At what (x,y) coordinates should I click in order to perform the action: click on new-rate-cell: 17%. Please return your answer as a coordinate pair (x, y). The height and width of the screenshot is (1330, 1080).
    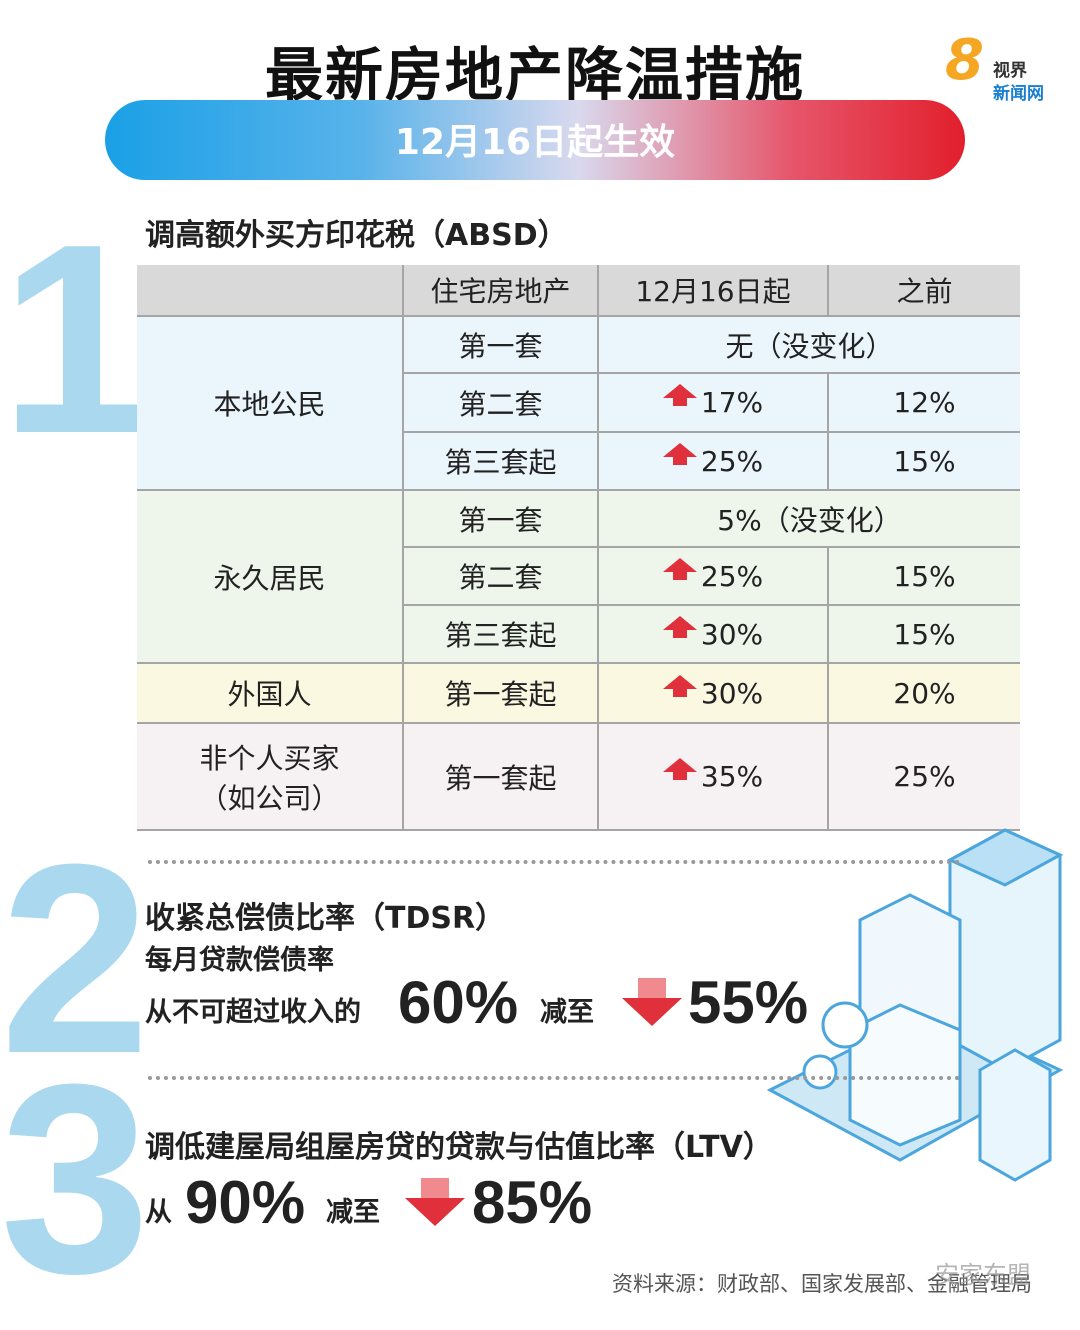
    Looking at the image, I should click on (713, 402).